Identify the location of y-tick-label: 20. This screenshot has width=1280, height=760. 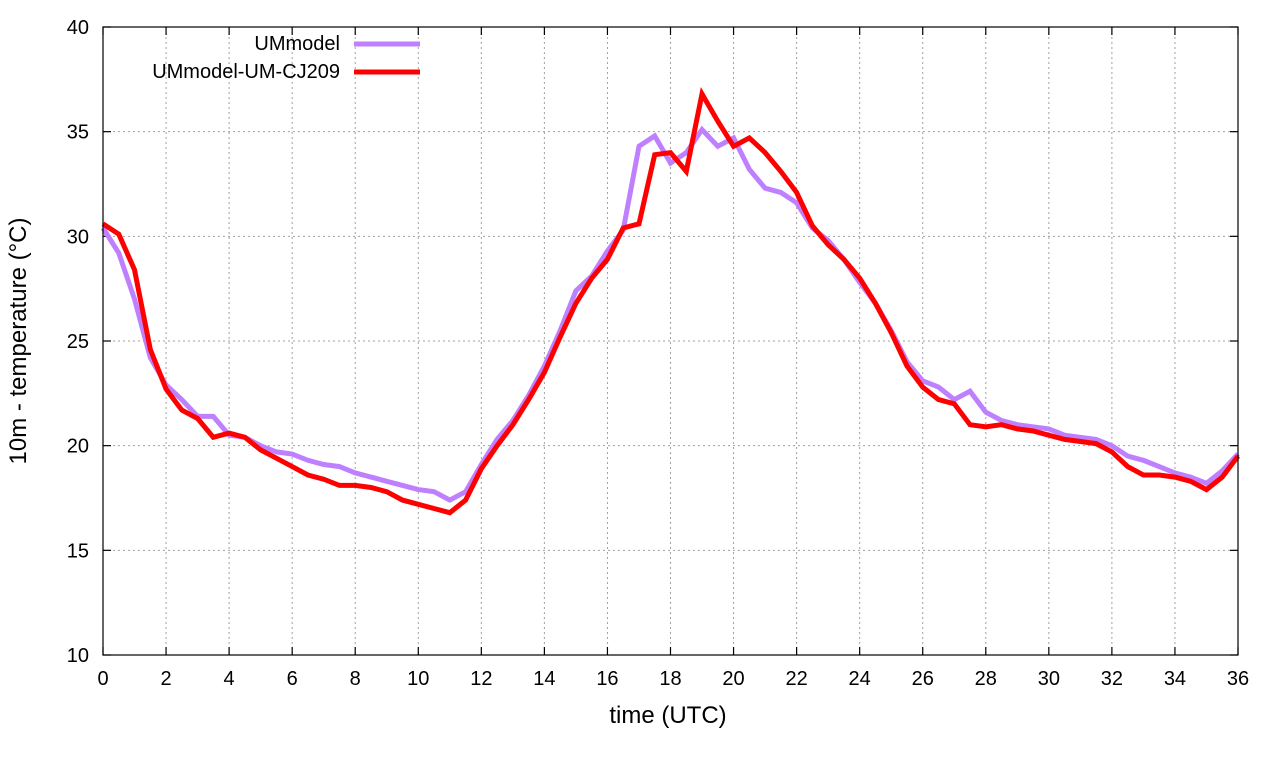
(78, 447).